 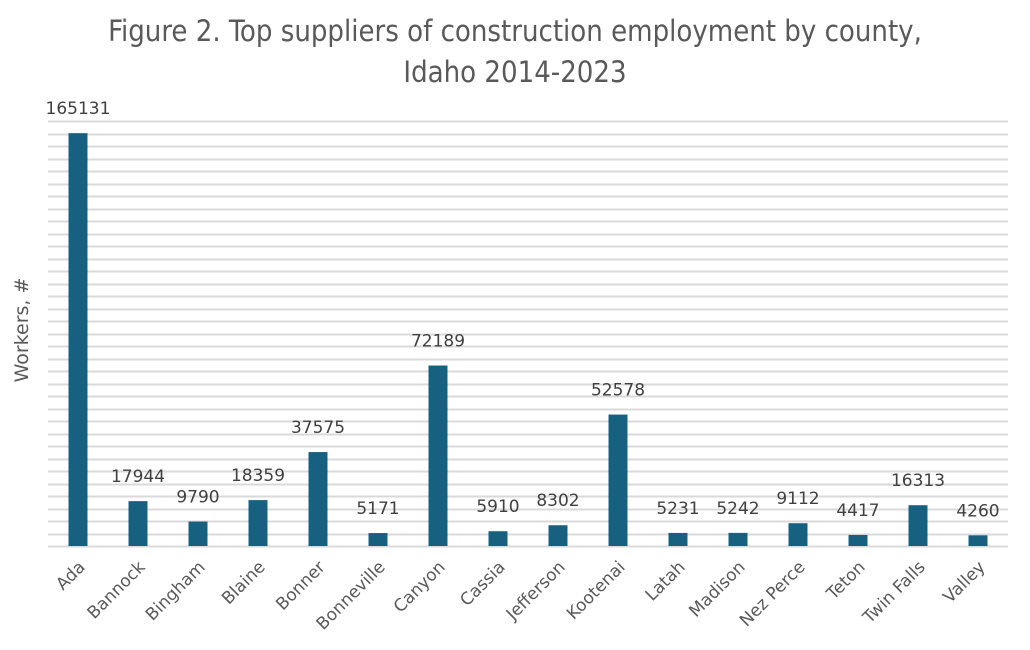 I want to click on data-label: 17944, so click(x=138, y=477).